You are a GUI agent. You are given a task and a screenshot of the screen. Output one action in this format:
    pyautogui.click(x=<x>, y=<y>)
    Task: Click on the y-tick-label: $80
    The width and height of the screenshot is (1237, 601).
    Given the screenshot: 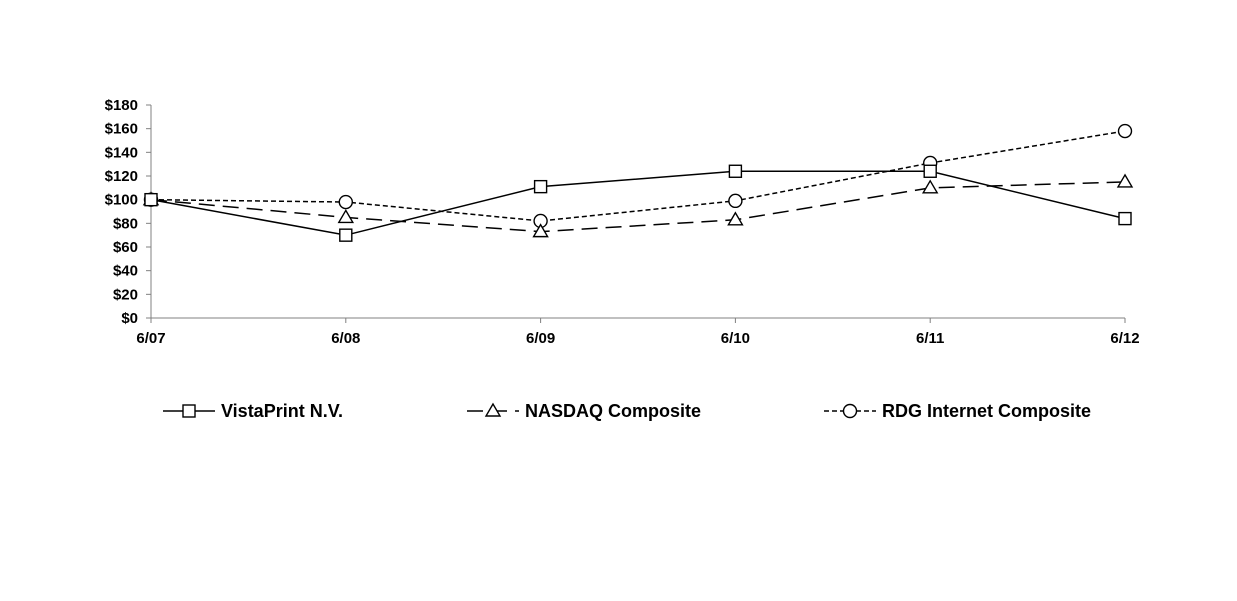 What is the action you would take?
    pyautogui.click(x=125, y=223)
    